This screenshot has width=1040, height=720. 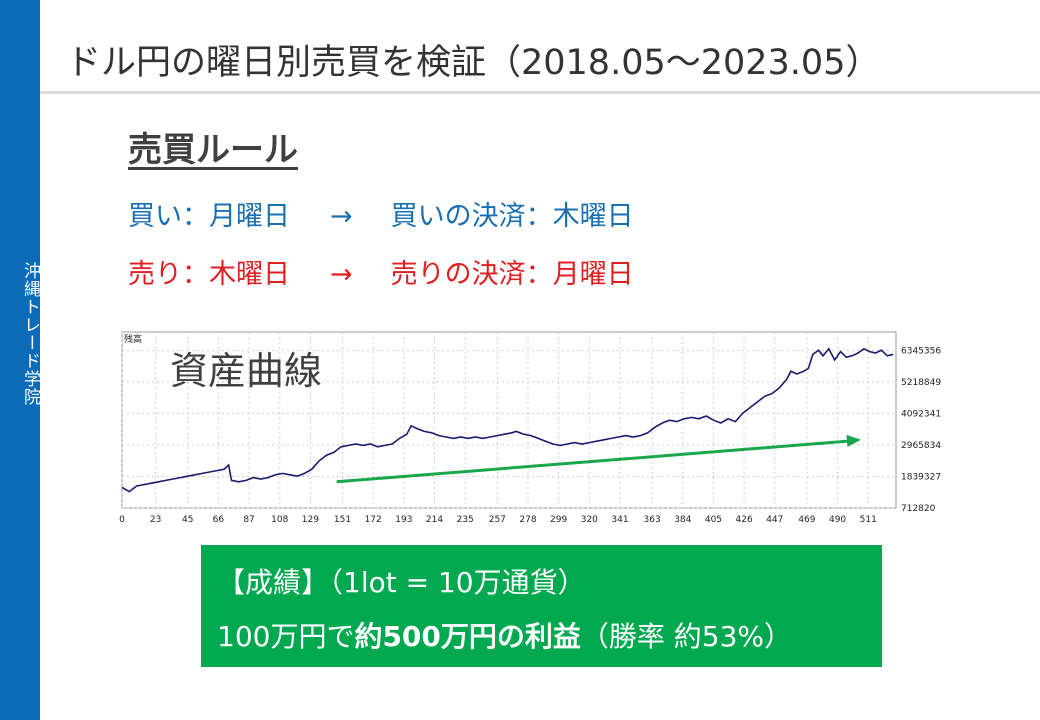 What do you see at coordinates (837, 520) in the screenshot?
I see `x-tick-label: 490` at bounding box center [837, 520].